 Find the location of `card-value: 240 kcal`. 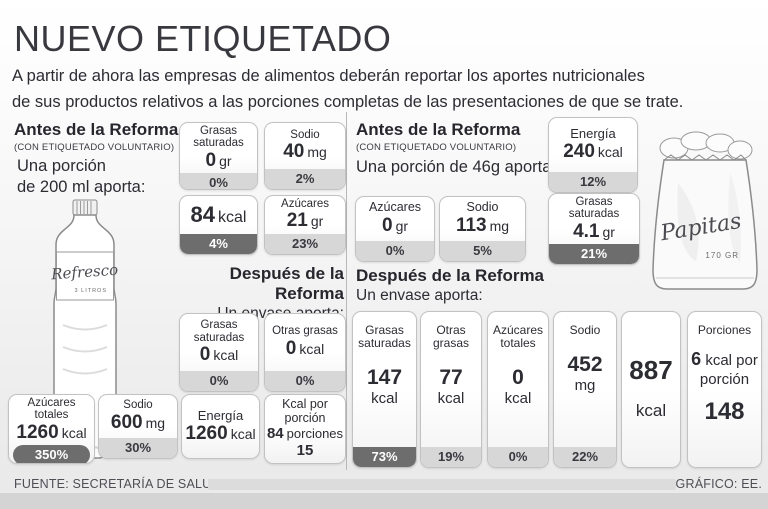

card-value: 240 kcal is located at coordinates (593, 152).